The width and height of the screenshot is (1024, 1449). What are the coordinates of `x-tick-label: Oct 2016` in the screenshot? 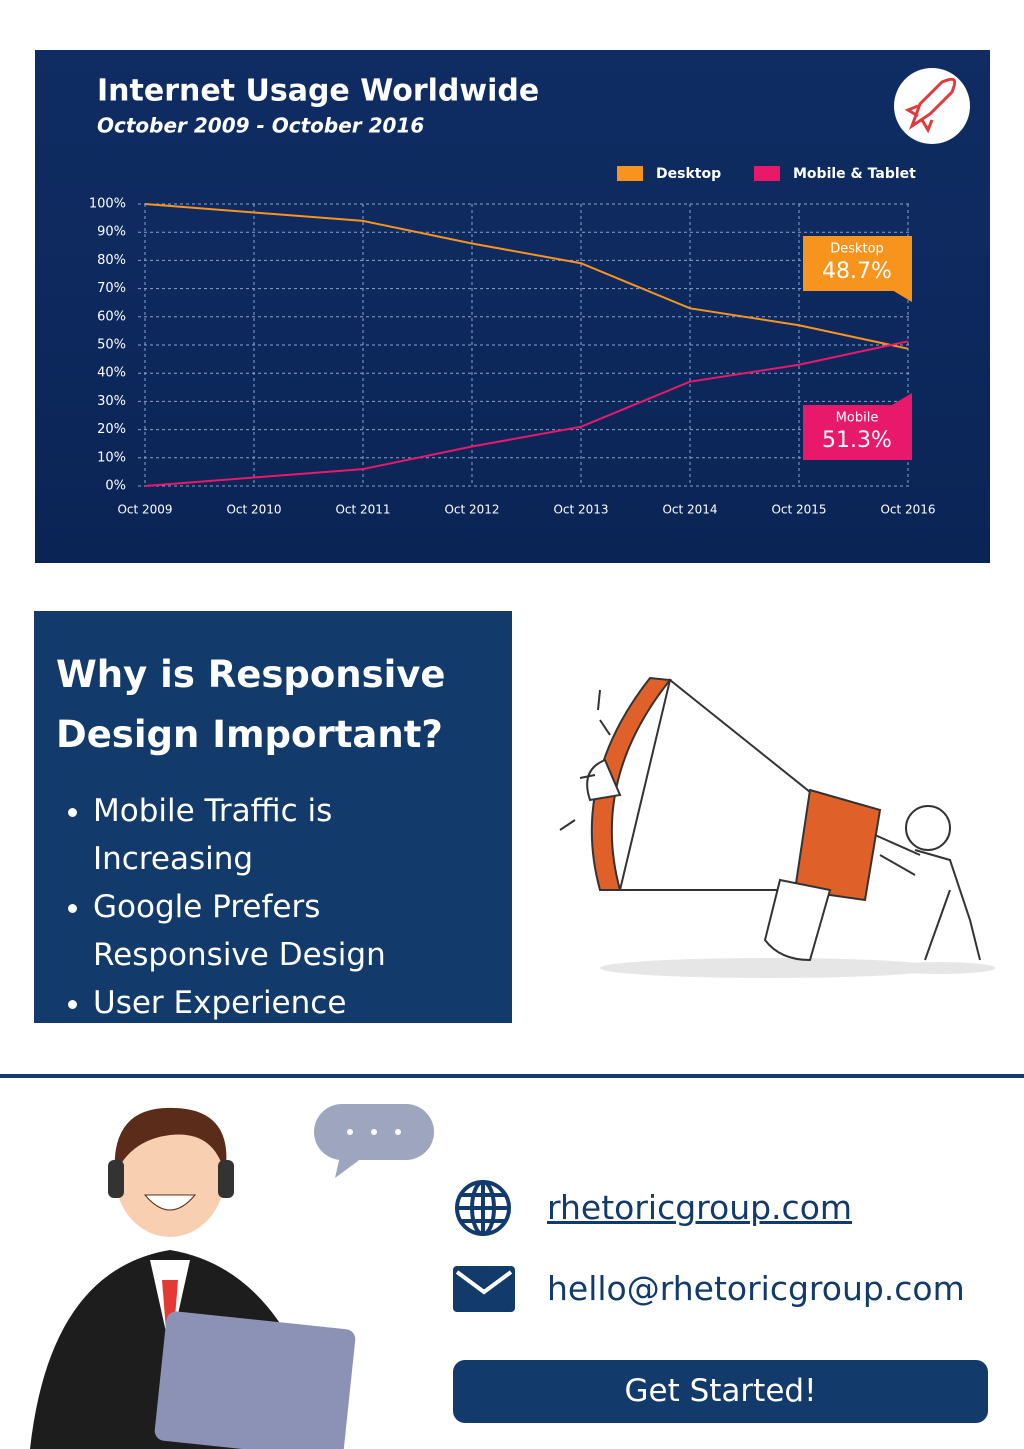 It's located at (907, 510).